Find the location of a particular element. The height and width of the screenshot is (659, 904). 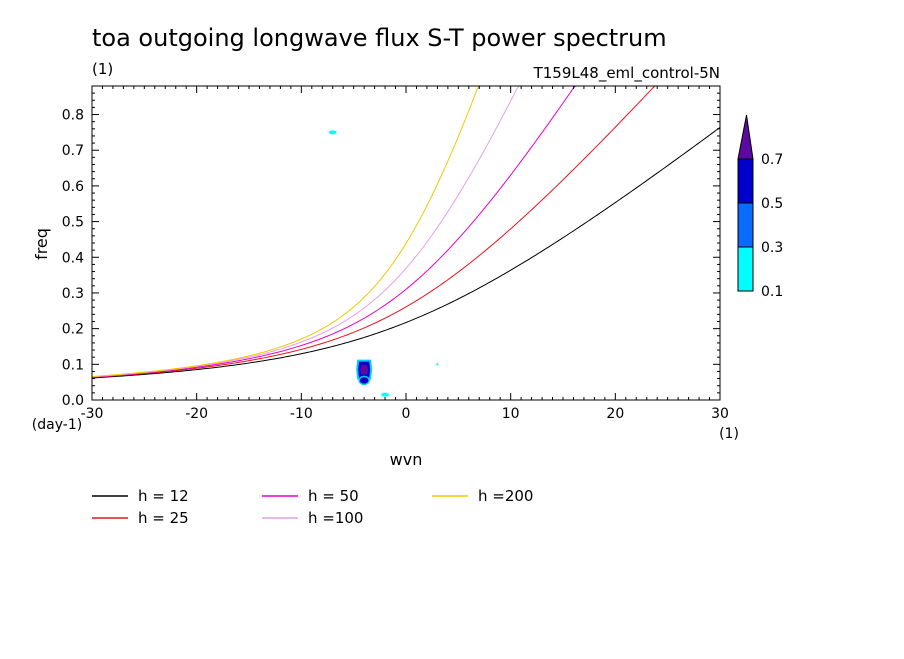

chart-subtitle-left: (1) is located at coordinates (102, 69).